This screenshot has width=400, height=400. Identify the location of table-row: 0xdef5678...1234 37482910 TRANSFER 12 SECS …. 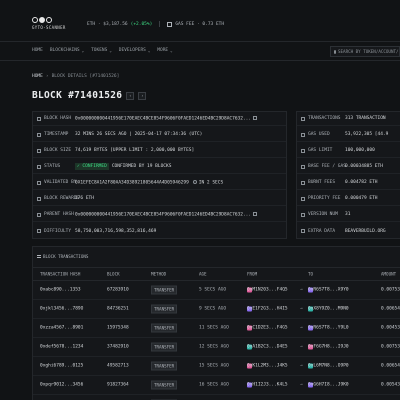
(216, 347).